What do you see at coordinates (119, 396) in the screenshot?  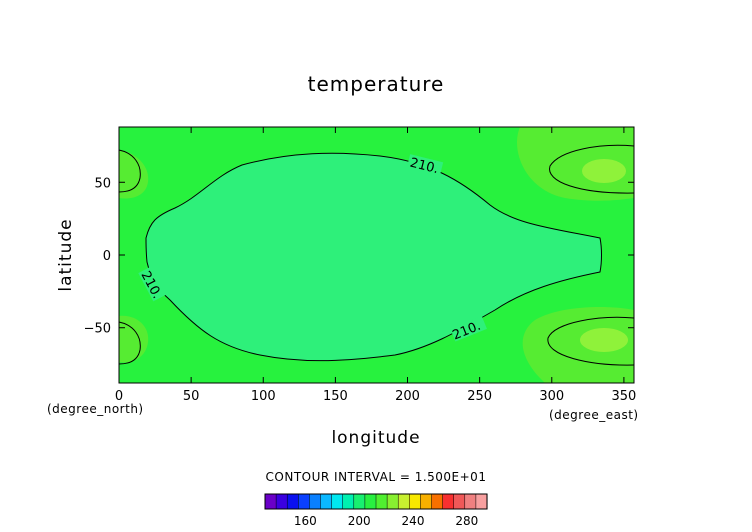 I see `x-tick-label: 0` at bounding box center [119, 396].